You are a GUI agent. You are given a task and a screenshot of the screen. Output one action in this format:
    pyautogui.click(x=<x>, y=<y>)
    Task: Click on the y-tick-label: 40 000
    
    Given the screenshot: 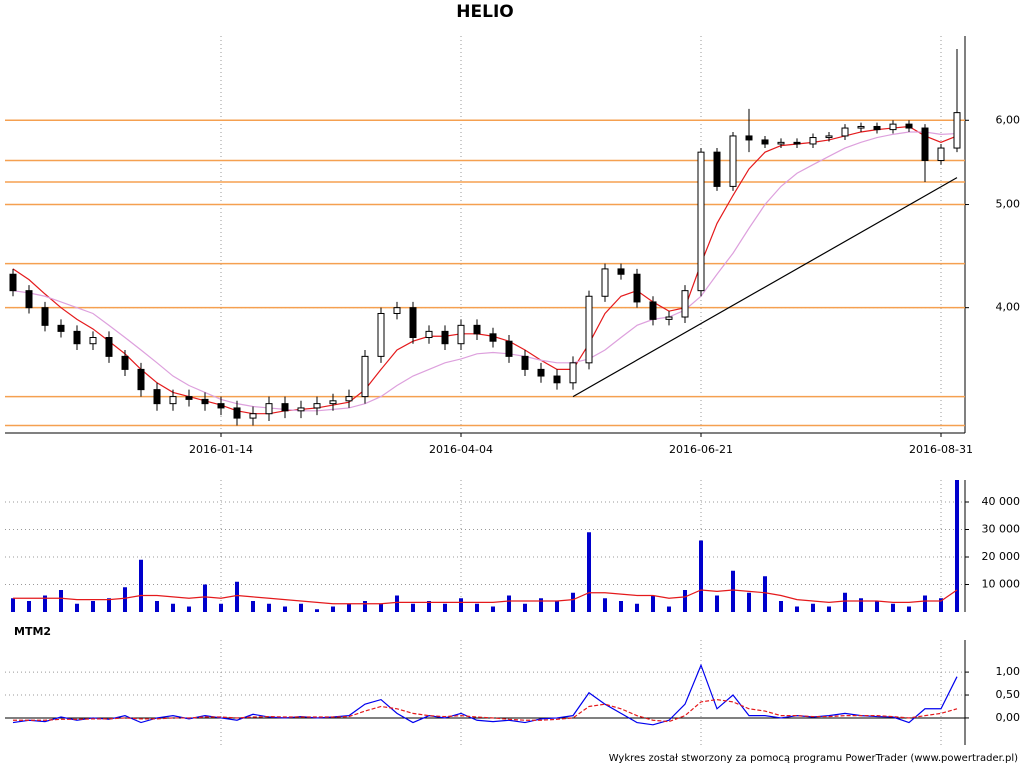 What is the action you would take?
    pyautogui.click(x=1001, y=501)
    